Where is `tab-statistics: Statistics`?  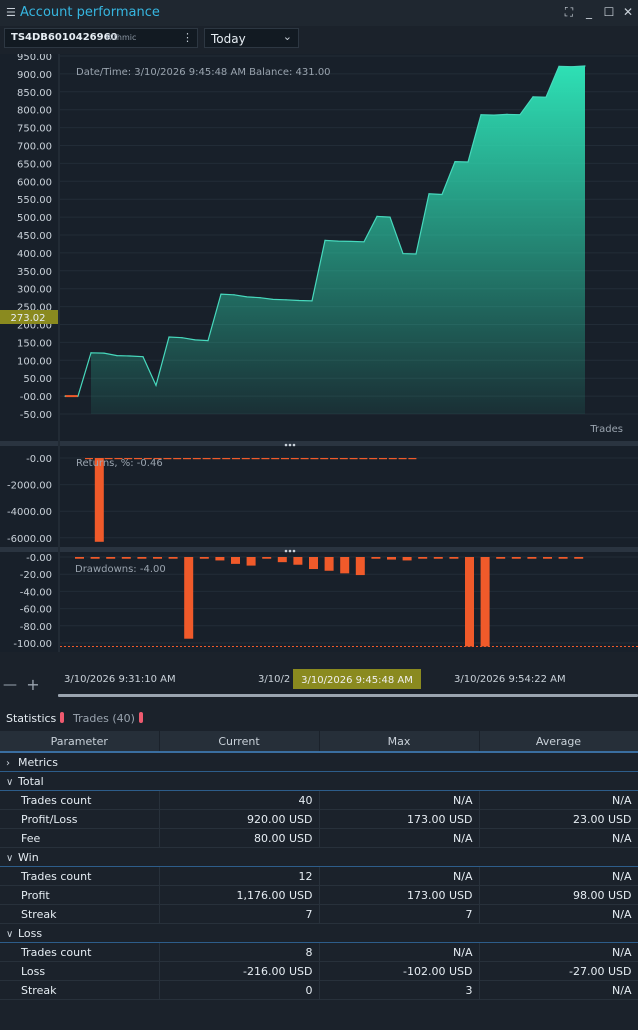 tab-statistics: Statistics is located at coordinates (35, 718).